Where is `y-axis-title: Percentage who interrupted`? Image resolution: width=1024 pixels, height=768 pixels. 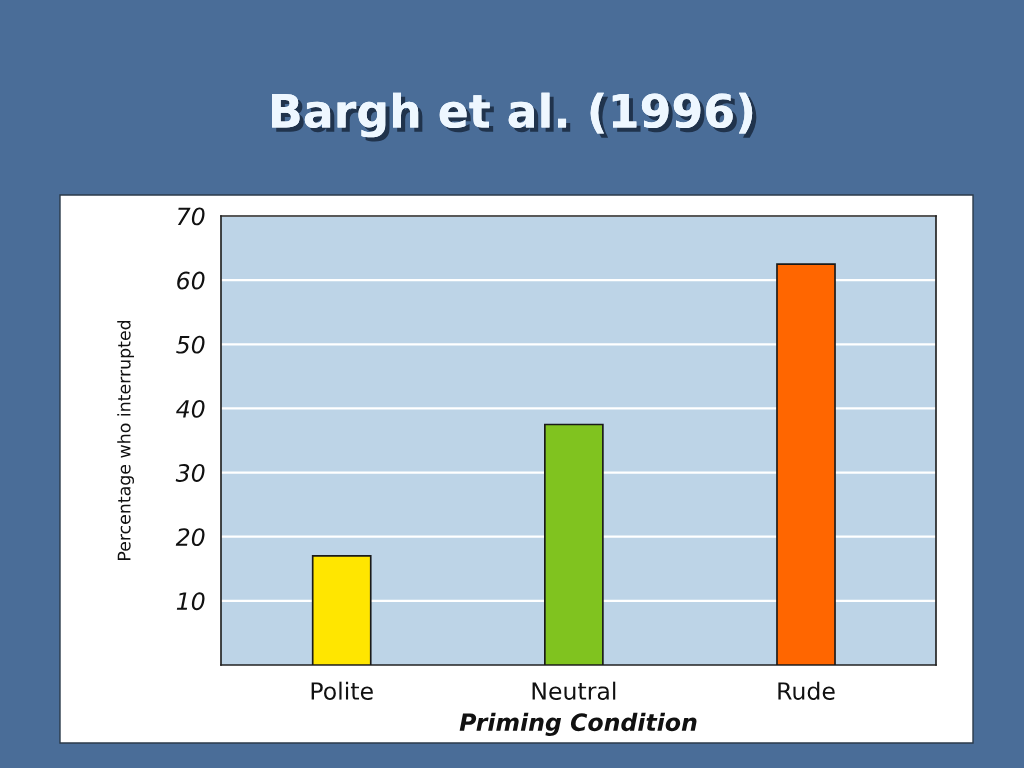 y-axis-title: Percentage who interrupted is located at coordinates (126, 440).